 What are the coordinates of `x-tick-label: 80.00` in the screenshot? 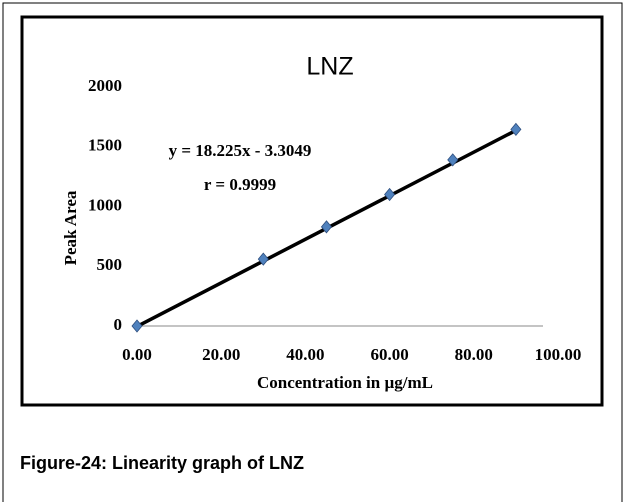 It's located at (474, 354).